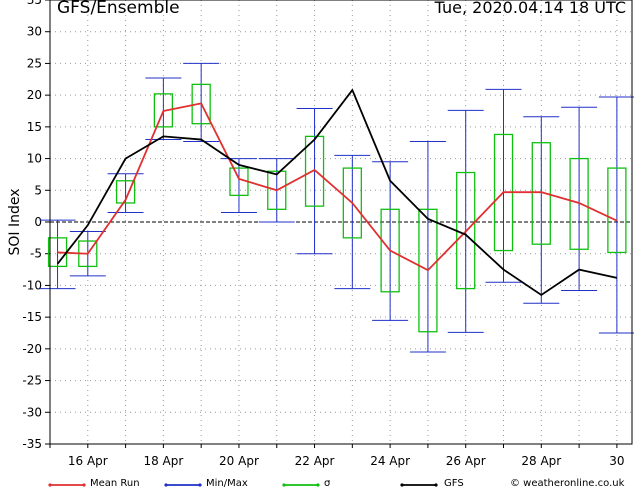 This screenshot has height=490, width=634. Describe the element at coordinates (34, 63) in the screenshot. I see `y-tick-label: 25` at that location.